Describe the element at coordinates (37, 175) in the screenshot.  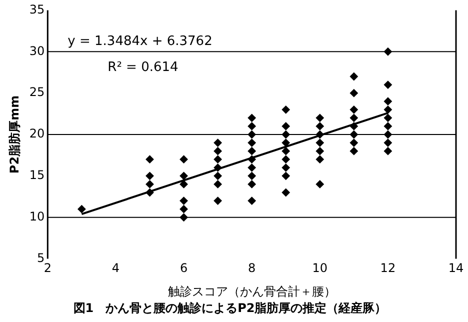
I see `y-tick-label: 15` at that location.